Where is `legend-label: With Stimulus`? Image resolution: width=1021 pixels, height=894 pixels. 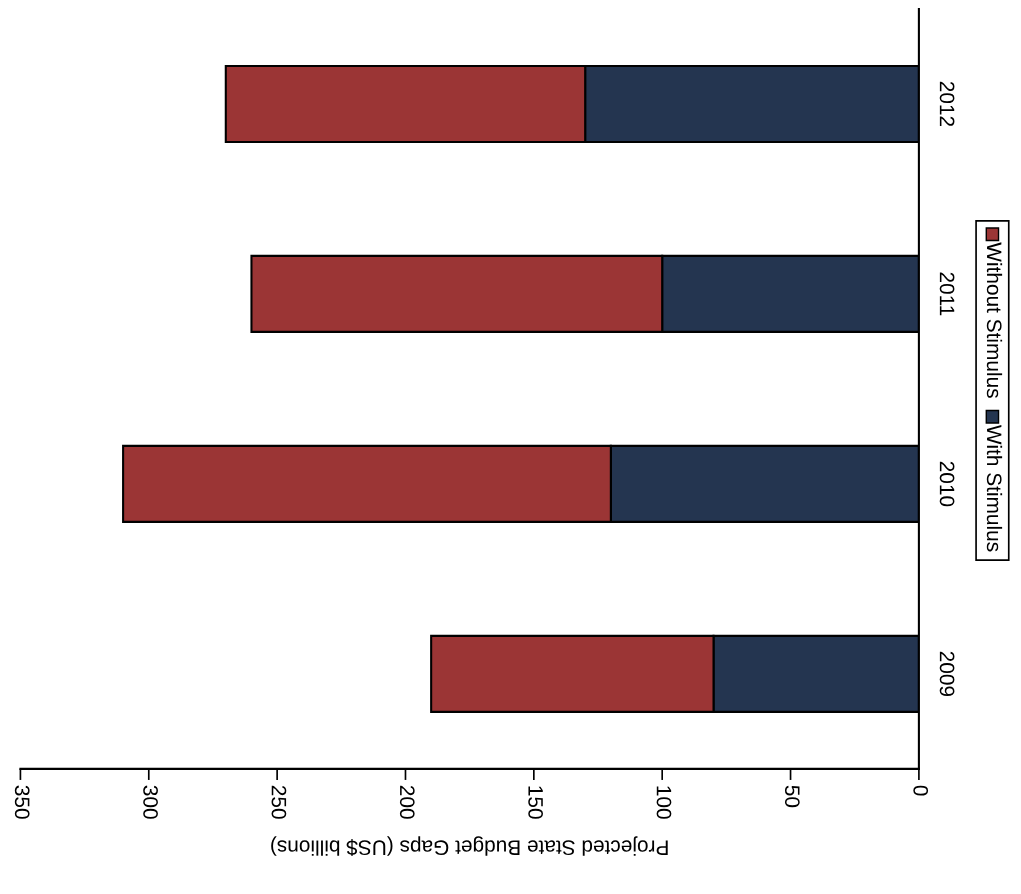
legend-label: With Stimulus is located at coordinates (994, 488).